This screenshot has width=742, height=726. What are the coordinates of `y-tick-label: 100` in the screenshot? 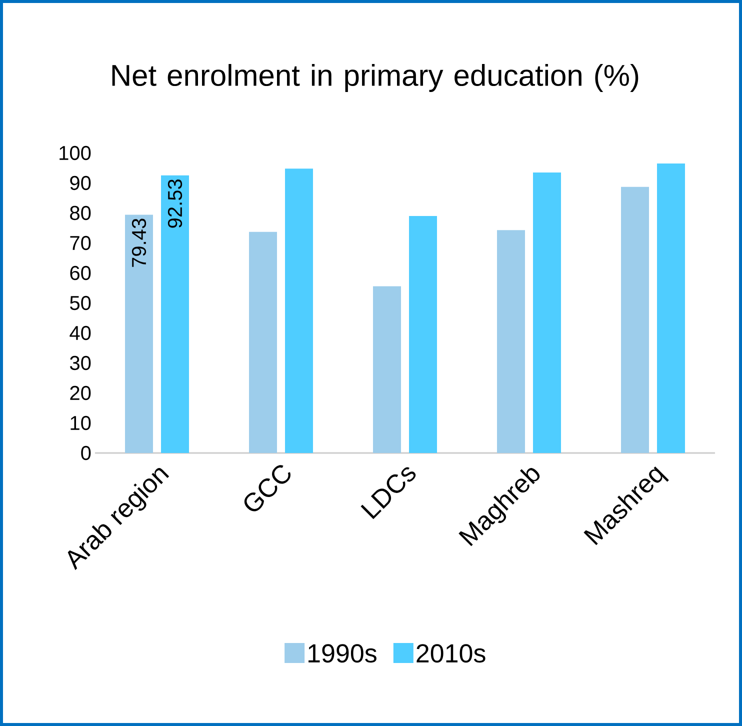 It's located at (75, 153).